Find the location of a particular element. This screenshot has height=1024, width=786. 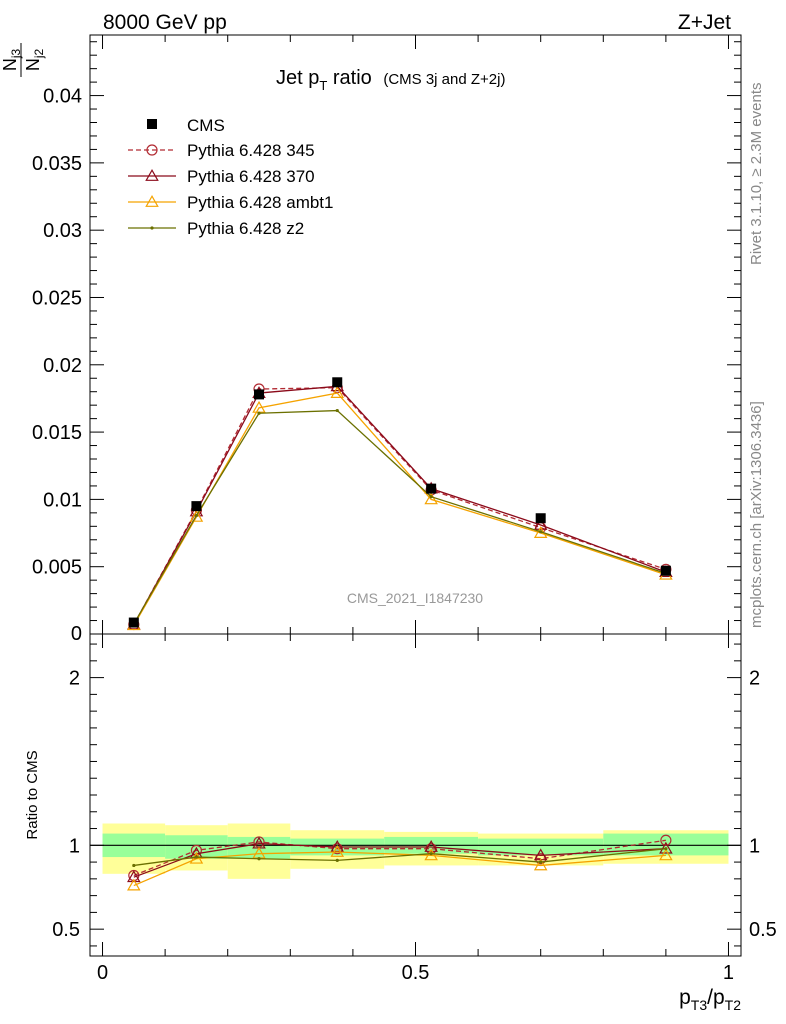

svg-text: Nj2 is located at coordinates (34, 60).